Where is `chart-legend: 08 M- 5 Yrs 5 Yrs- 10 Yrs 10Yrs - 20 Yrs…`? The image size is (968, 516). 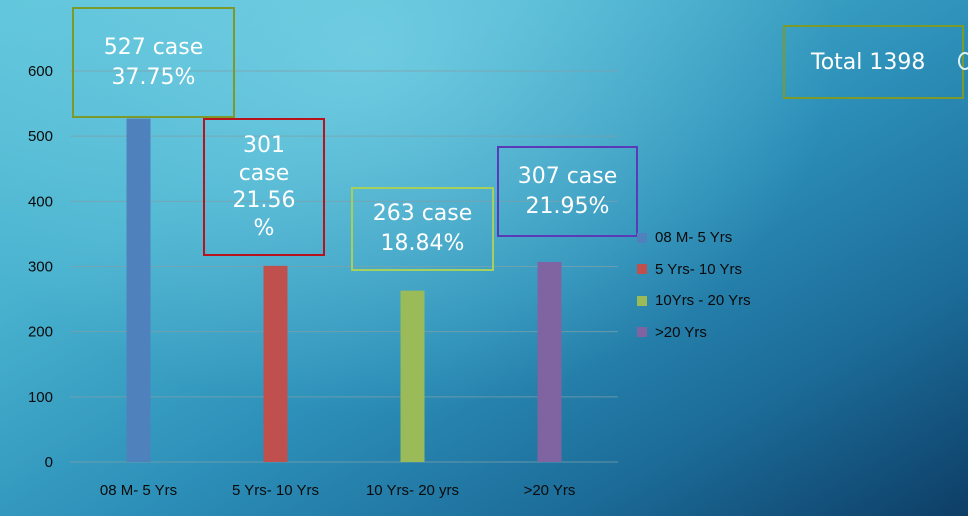 chart-legend: 08 M- 5 Yrs 5 Yrs- 10 Yrs 10Yrs - 20 Yrs… is located at coordinates (694, 285).